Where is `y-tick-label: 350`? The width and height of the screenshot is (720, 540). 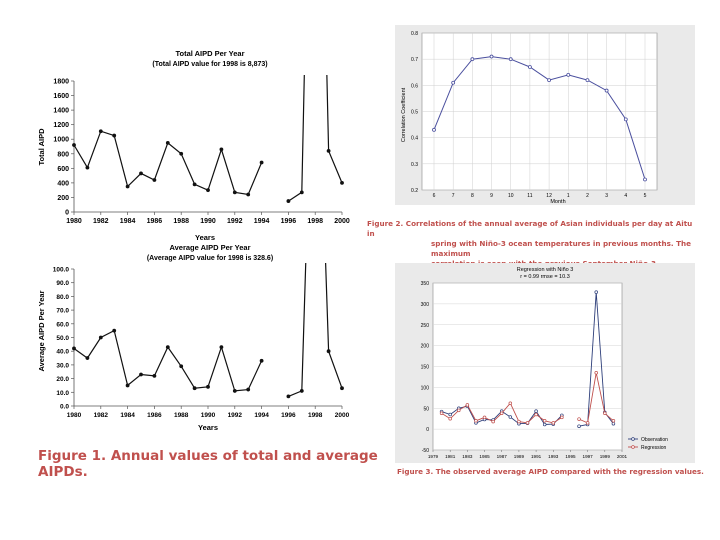 y-tick-label: 350 is located at coordinates (425, 284).